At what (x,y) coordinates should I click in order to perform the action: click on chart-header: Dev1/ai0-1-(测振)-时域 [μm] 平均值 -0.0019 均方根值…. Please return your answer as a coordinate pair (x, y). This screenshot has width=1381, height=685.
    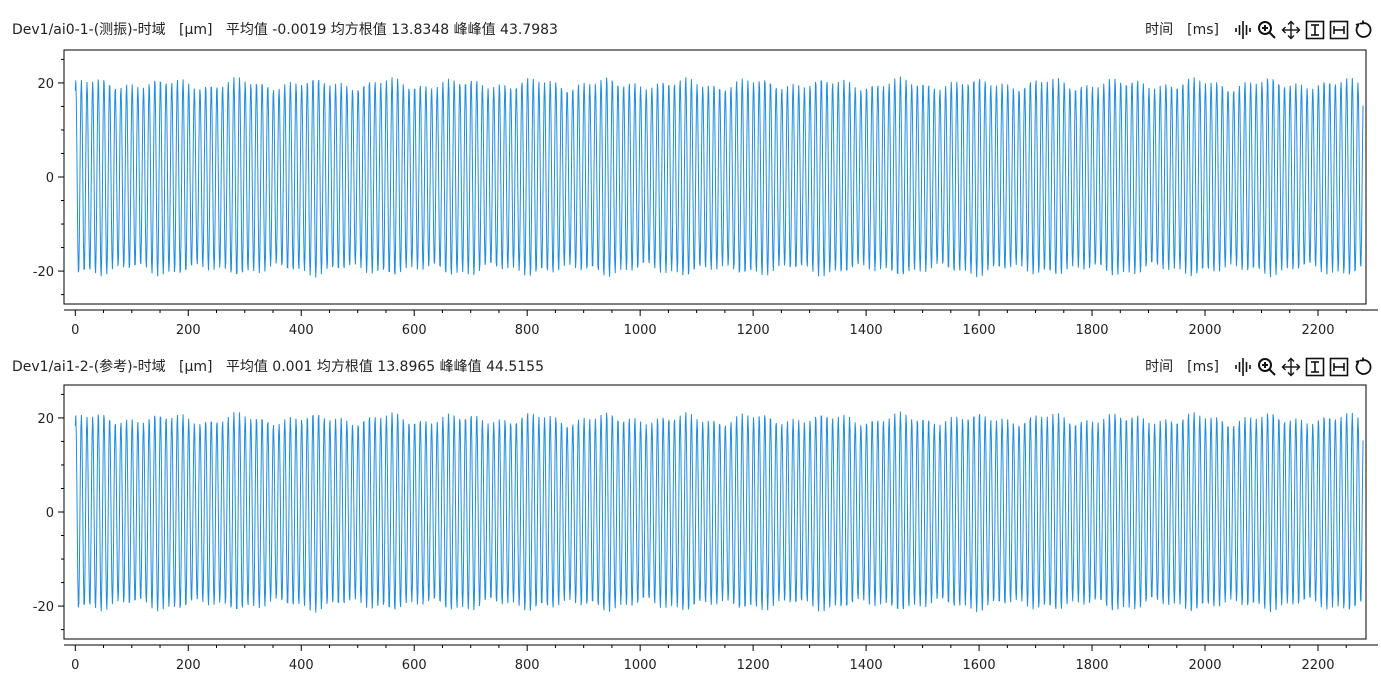
    Looking at the image, I should click on (690, 30).